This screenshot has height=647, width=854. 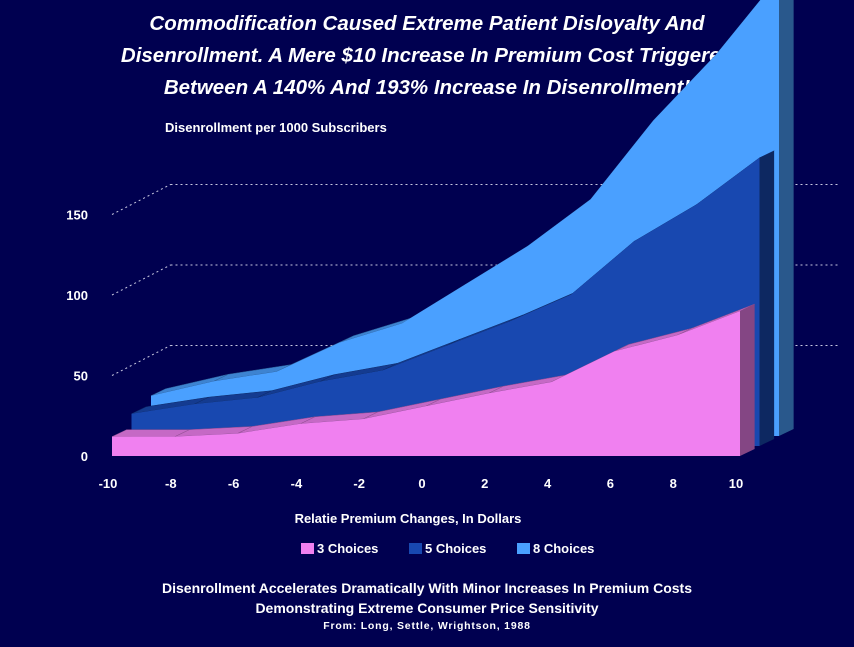 What do you see at coordinates (359, 483) in the screenshot?
I see `x-tick-label: -2` at bounding box center [359, 483].